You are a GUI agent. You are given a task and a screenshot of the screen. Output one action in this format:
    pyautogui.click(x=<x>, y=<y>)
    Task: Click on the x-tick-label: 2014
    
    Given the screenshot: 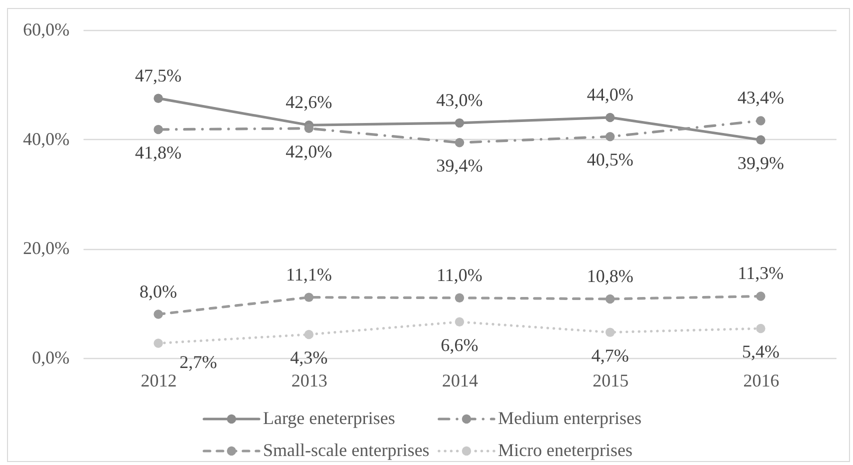 What is the action you would take?
    pyautogui.click(x=460, y=380)
    